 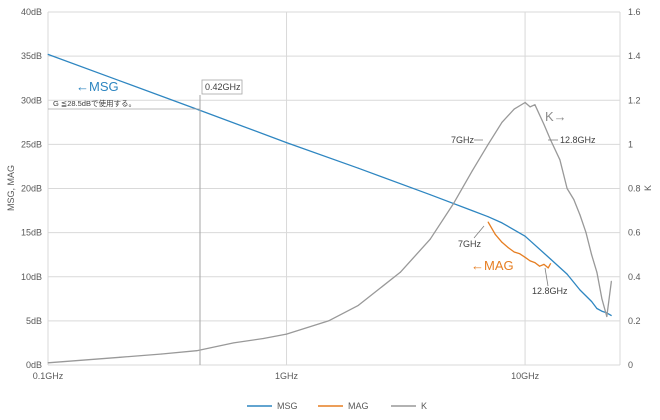 What do you see at coordinates (630, 365) in the screenshot?
I see `right-tick-label: 0` at bounding box center [630, 365].